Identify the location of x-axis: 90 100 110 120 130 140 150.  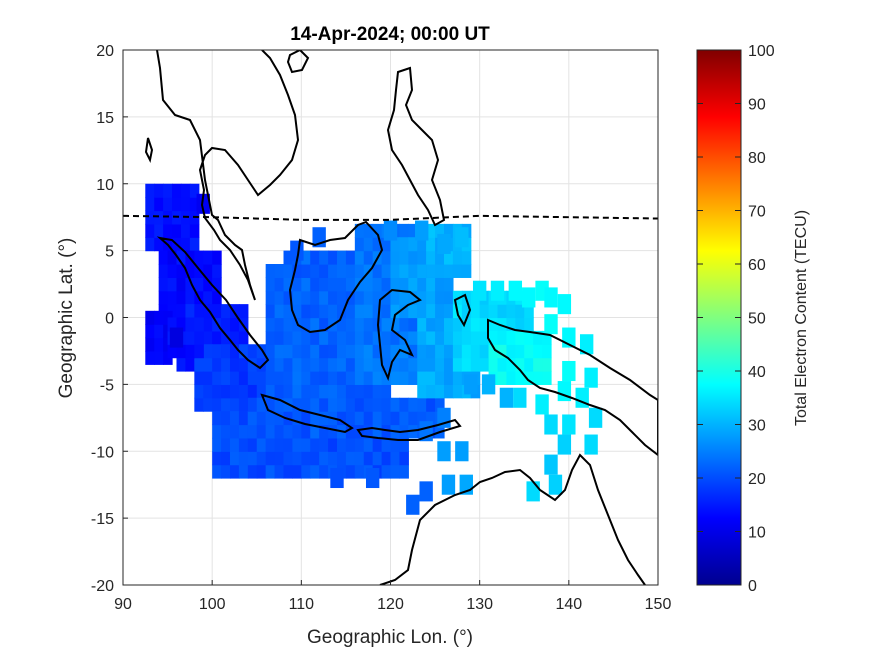
(392, 596).